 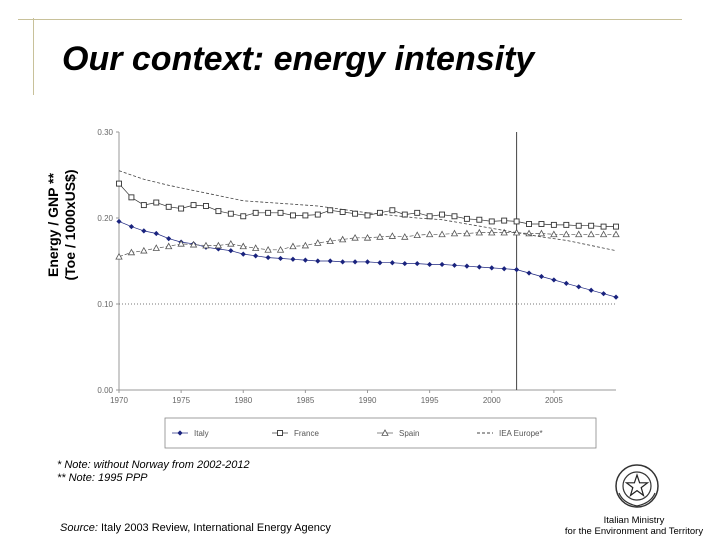 I want to click on x-tick-label: 1970, so click(x=119, y=400).